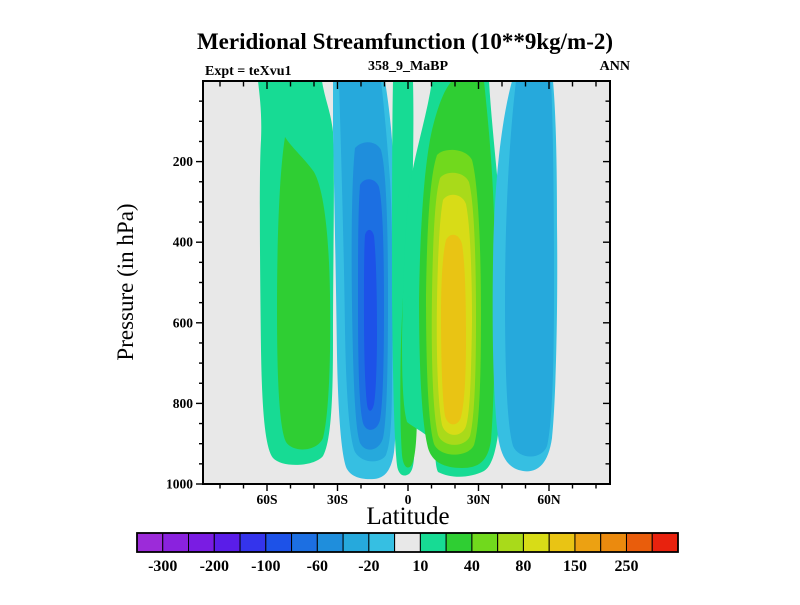  I want to click on colorbar, so click(407, 542).